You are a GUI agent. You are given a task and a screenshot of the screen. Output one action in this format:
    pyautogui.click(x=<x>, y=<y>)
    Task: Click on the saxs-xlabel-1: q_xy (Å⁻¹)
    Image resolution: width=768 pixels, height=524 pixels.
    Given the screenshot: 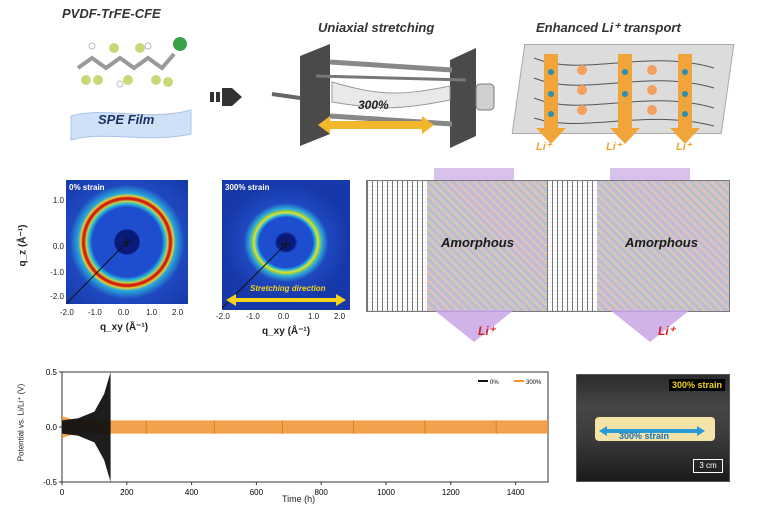 What is the action you would take?
    pyautogui.click(x=286, y=331)
    